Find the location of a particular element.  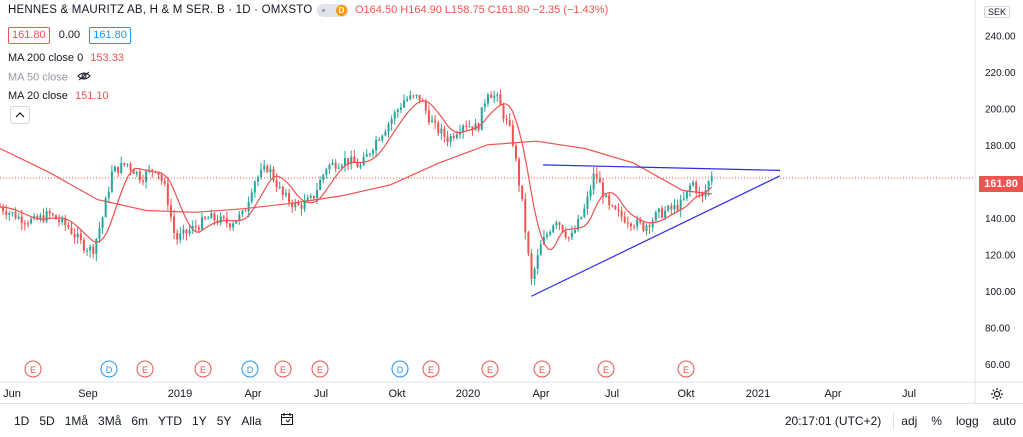

ask-price: 161.80 is located at coordinates (110, 35).